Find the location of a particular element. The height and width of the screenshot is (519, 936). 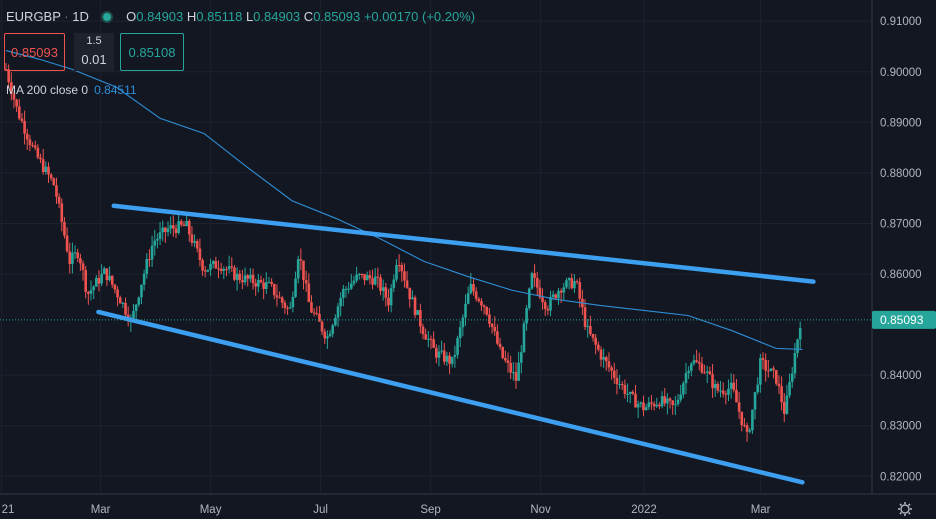

settings-gear-icon is located at coordinates (905, 509).